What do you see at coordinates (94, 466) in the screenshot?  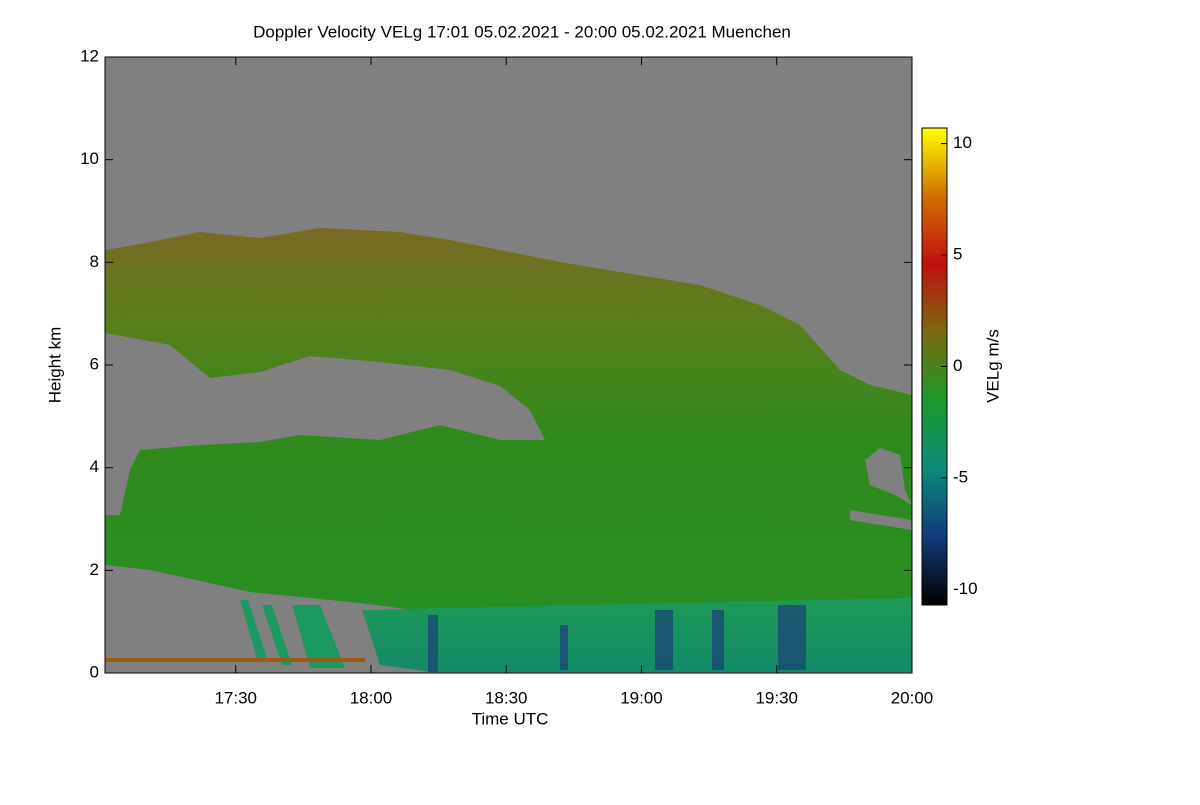 I see `y-tick-label: 4` at bounding box center [94, 466].